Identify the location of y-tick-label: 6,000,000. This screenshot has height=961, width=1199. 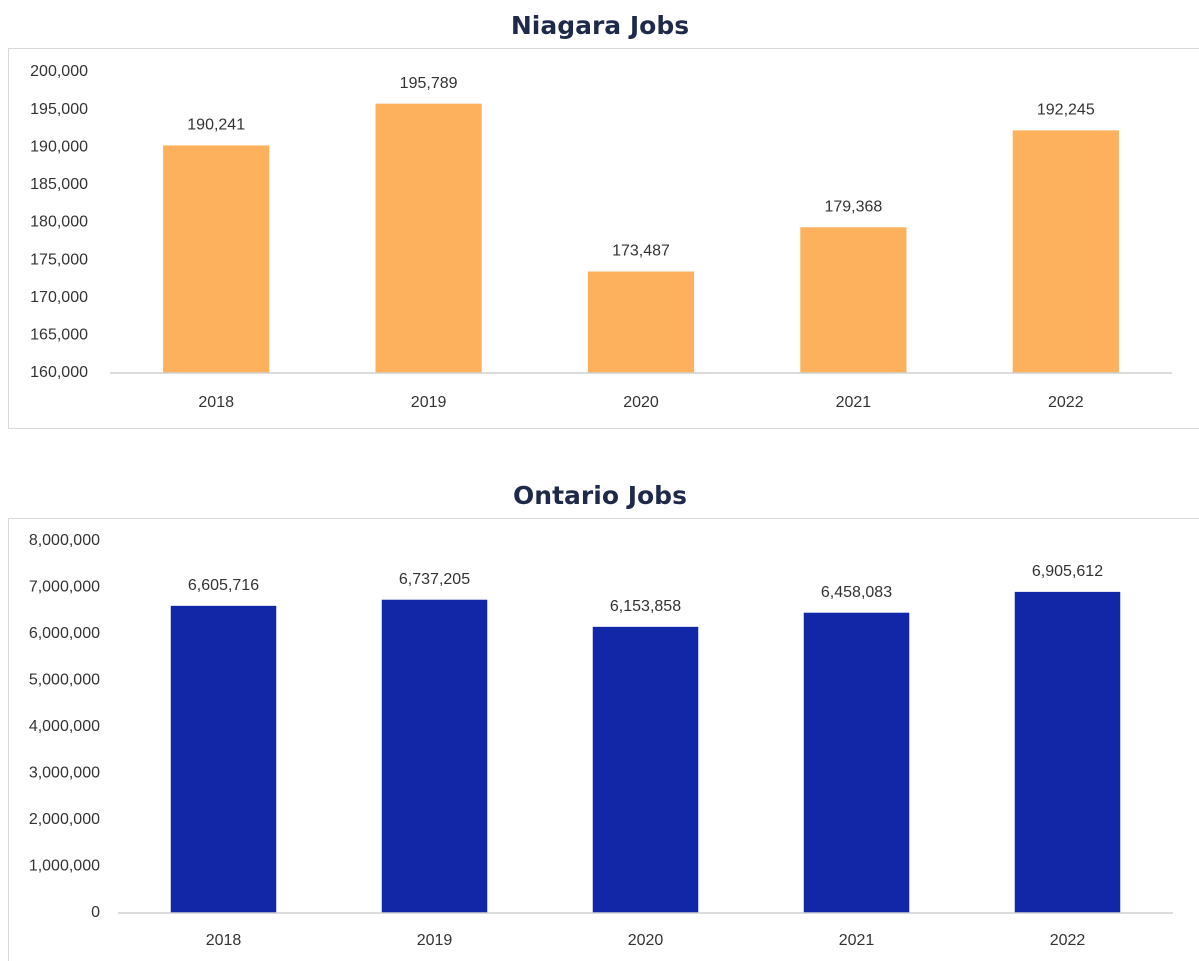
(64, 633).